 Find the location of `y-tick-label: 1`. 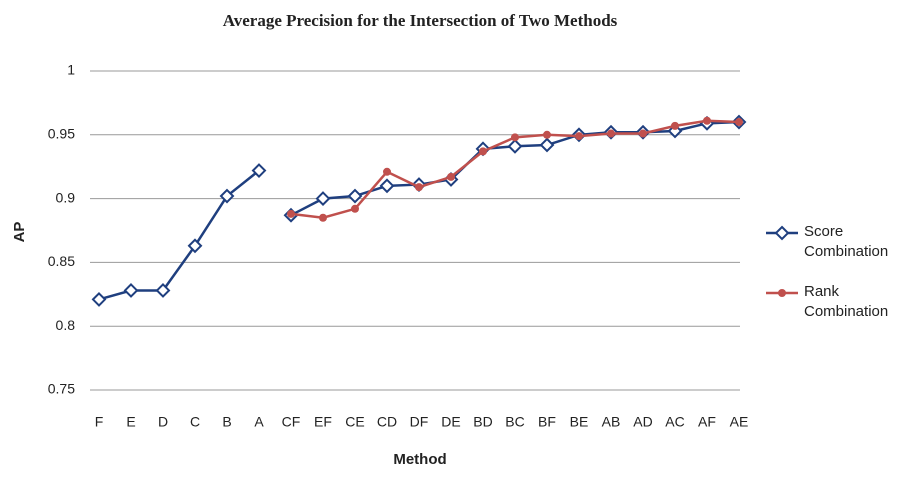

y-tick-label: 1 is located at coordinates (71, 70).